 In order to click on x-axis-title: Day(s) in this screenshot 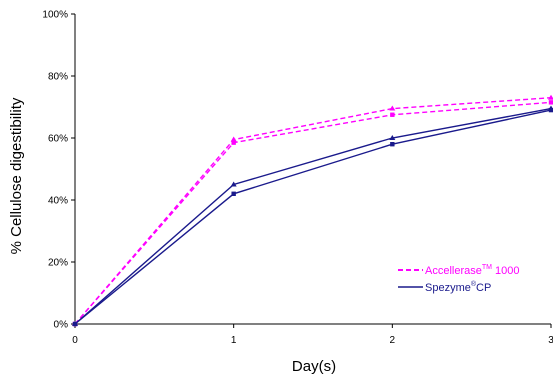, I will do `click(314, 366)`.